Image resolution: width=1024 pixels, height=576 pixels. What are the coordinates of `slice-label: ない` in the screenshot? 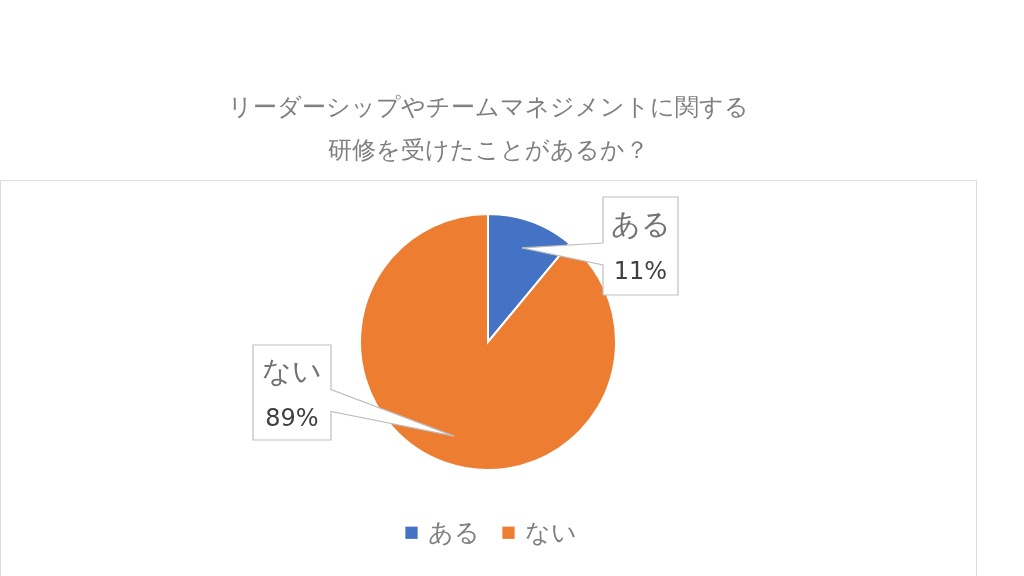 It's located at (292, 370).